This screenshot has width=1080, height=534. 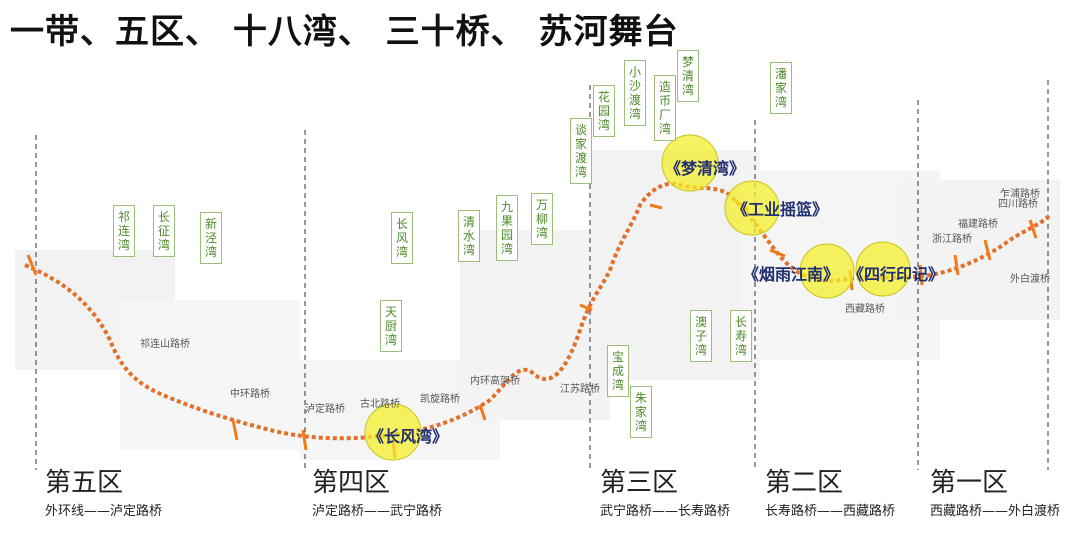 I want to click on bridge-label: 泸定路桥, so click(x=325, y=409).